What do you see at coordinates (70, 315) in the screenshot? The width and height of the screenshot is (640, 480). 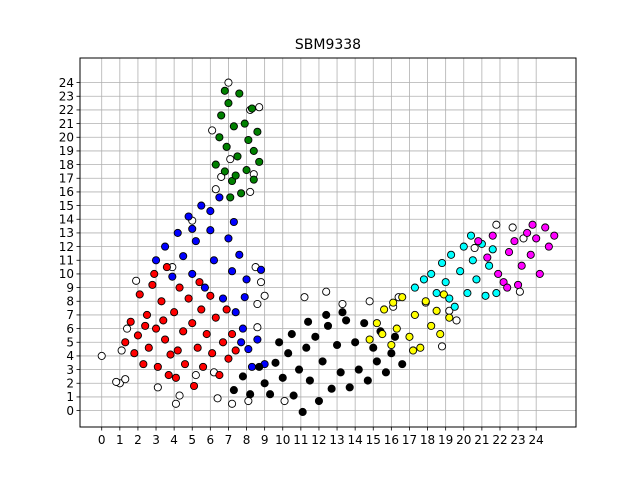 I see `y-tick-label: 7` at bounding box center [70, 315].